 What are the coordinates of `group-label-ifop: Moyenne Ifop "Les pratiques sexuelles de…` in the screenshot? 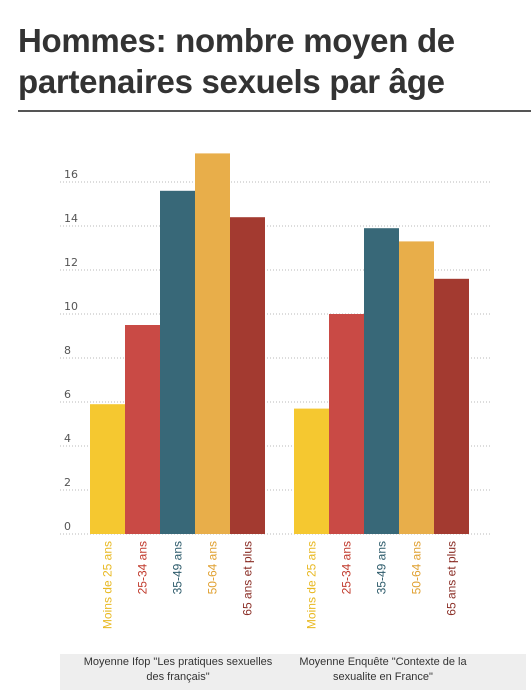 It's located at (178, 669).